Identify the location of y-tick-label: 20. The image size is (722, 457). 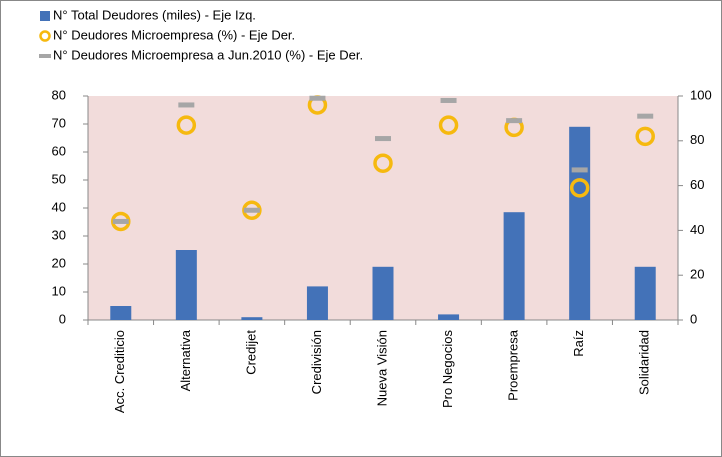
(59, 262).